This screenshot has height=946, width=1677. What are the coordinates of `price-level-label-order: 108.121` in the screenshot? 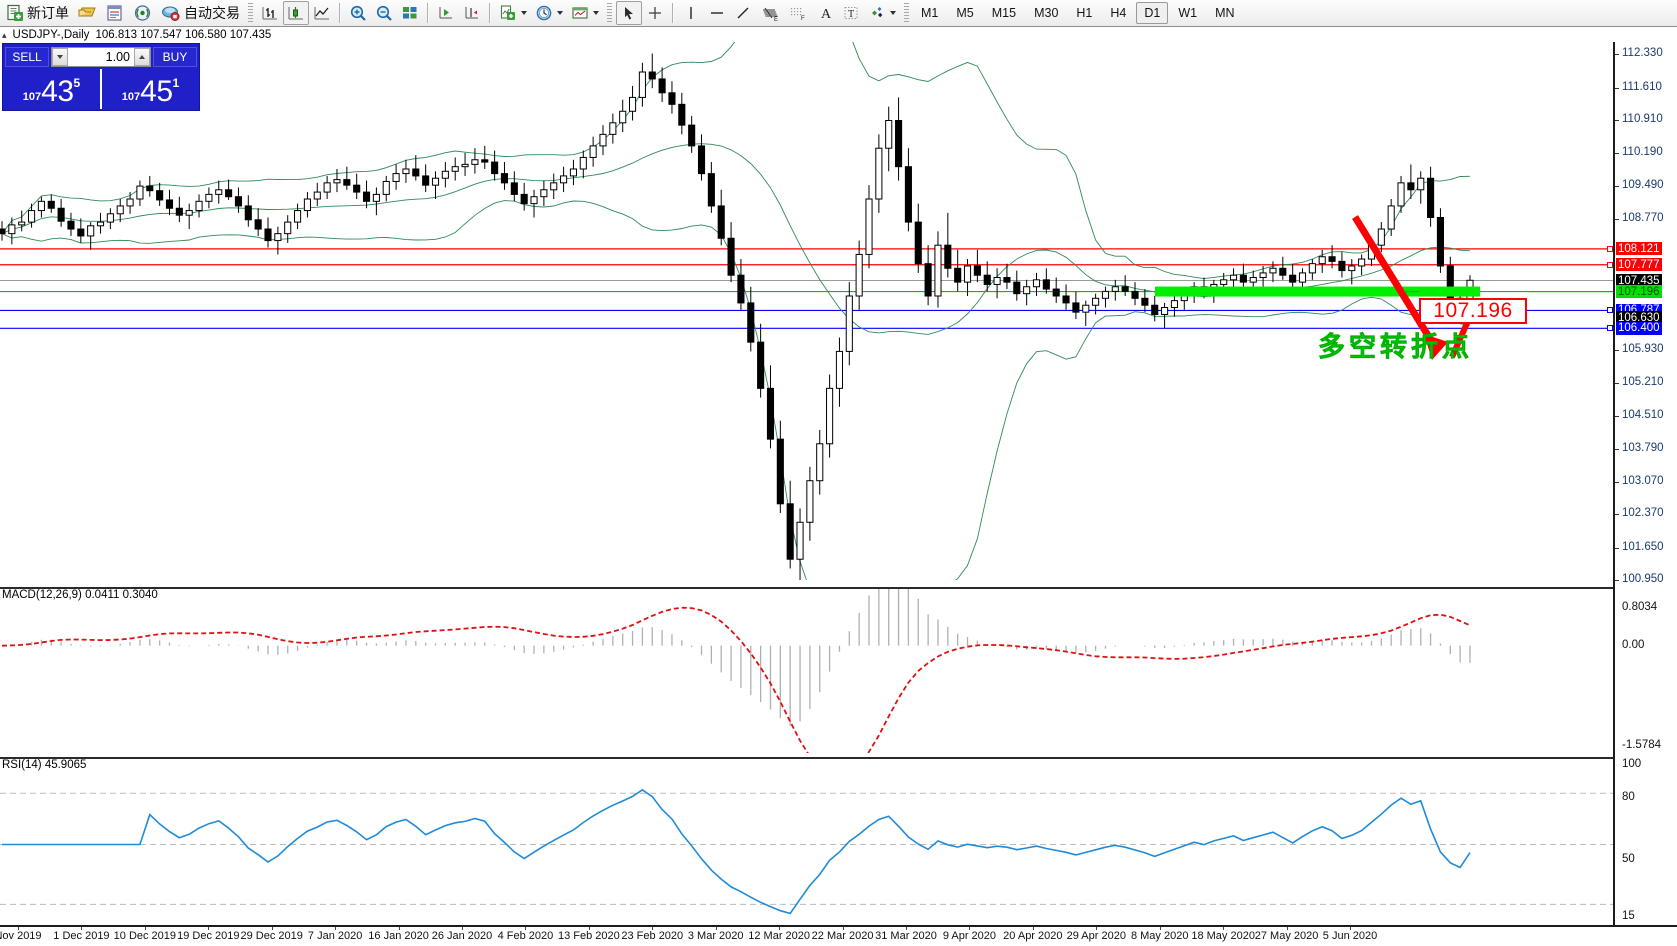 It's located at (1639, 249).